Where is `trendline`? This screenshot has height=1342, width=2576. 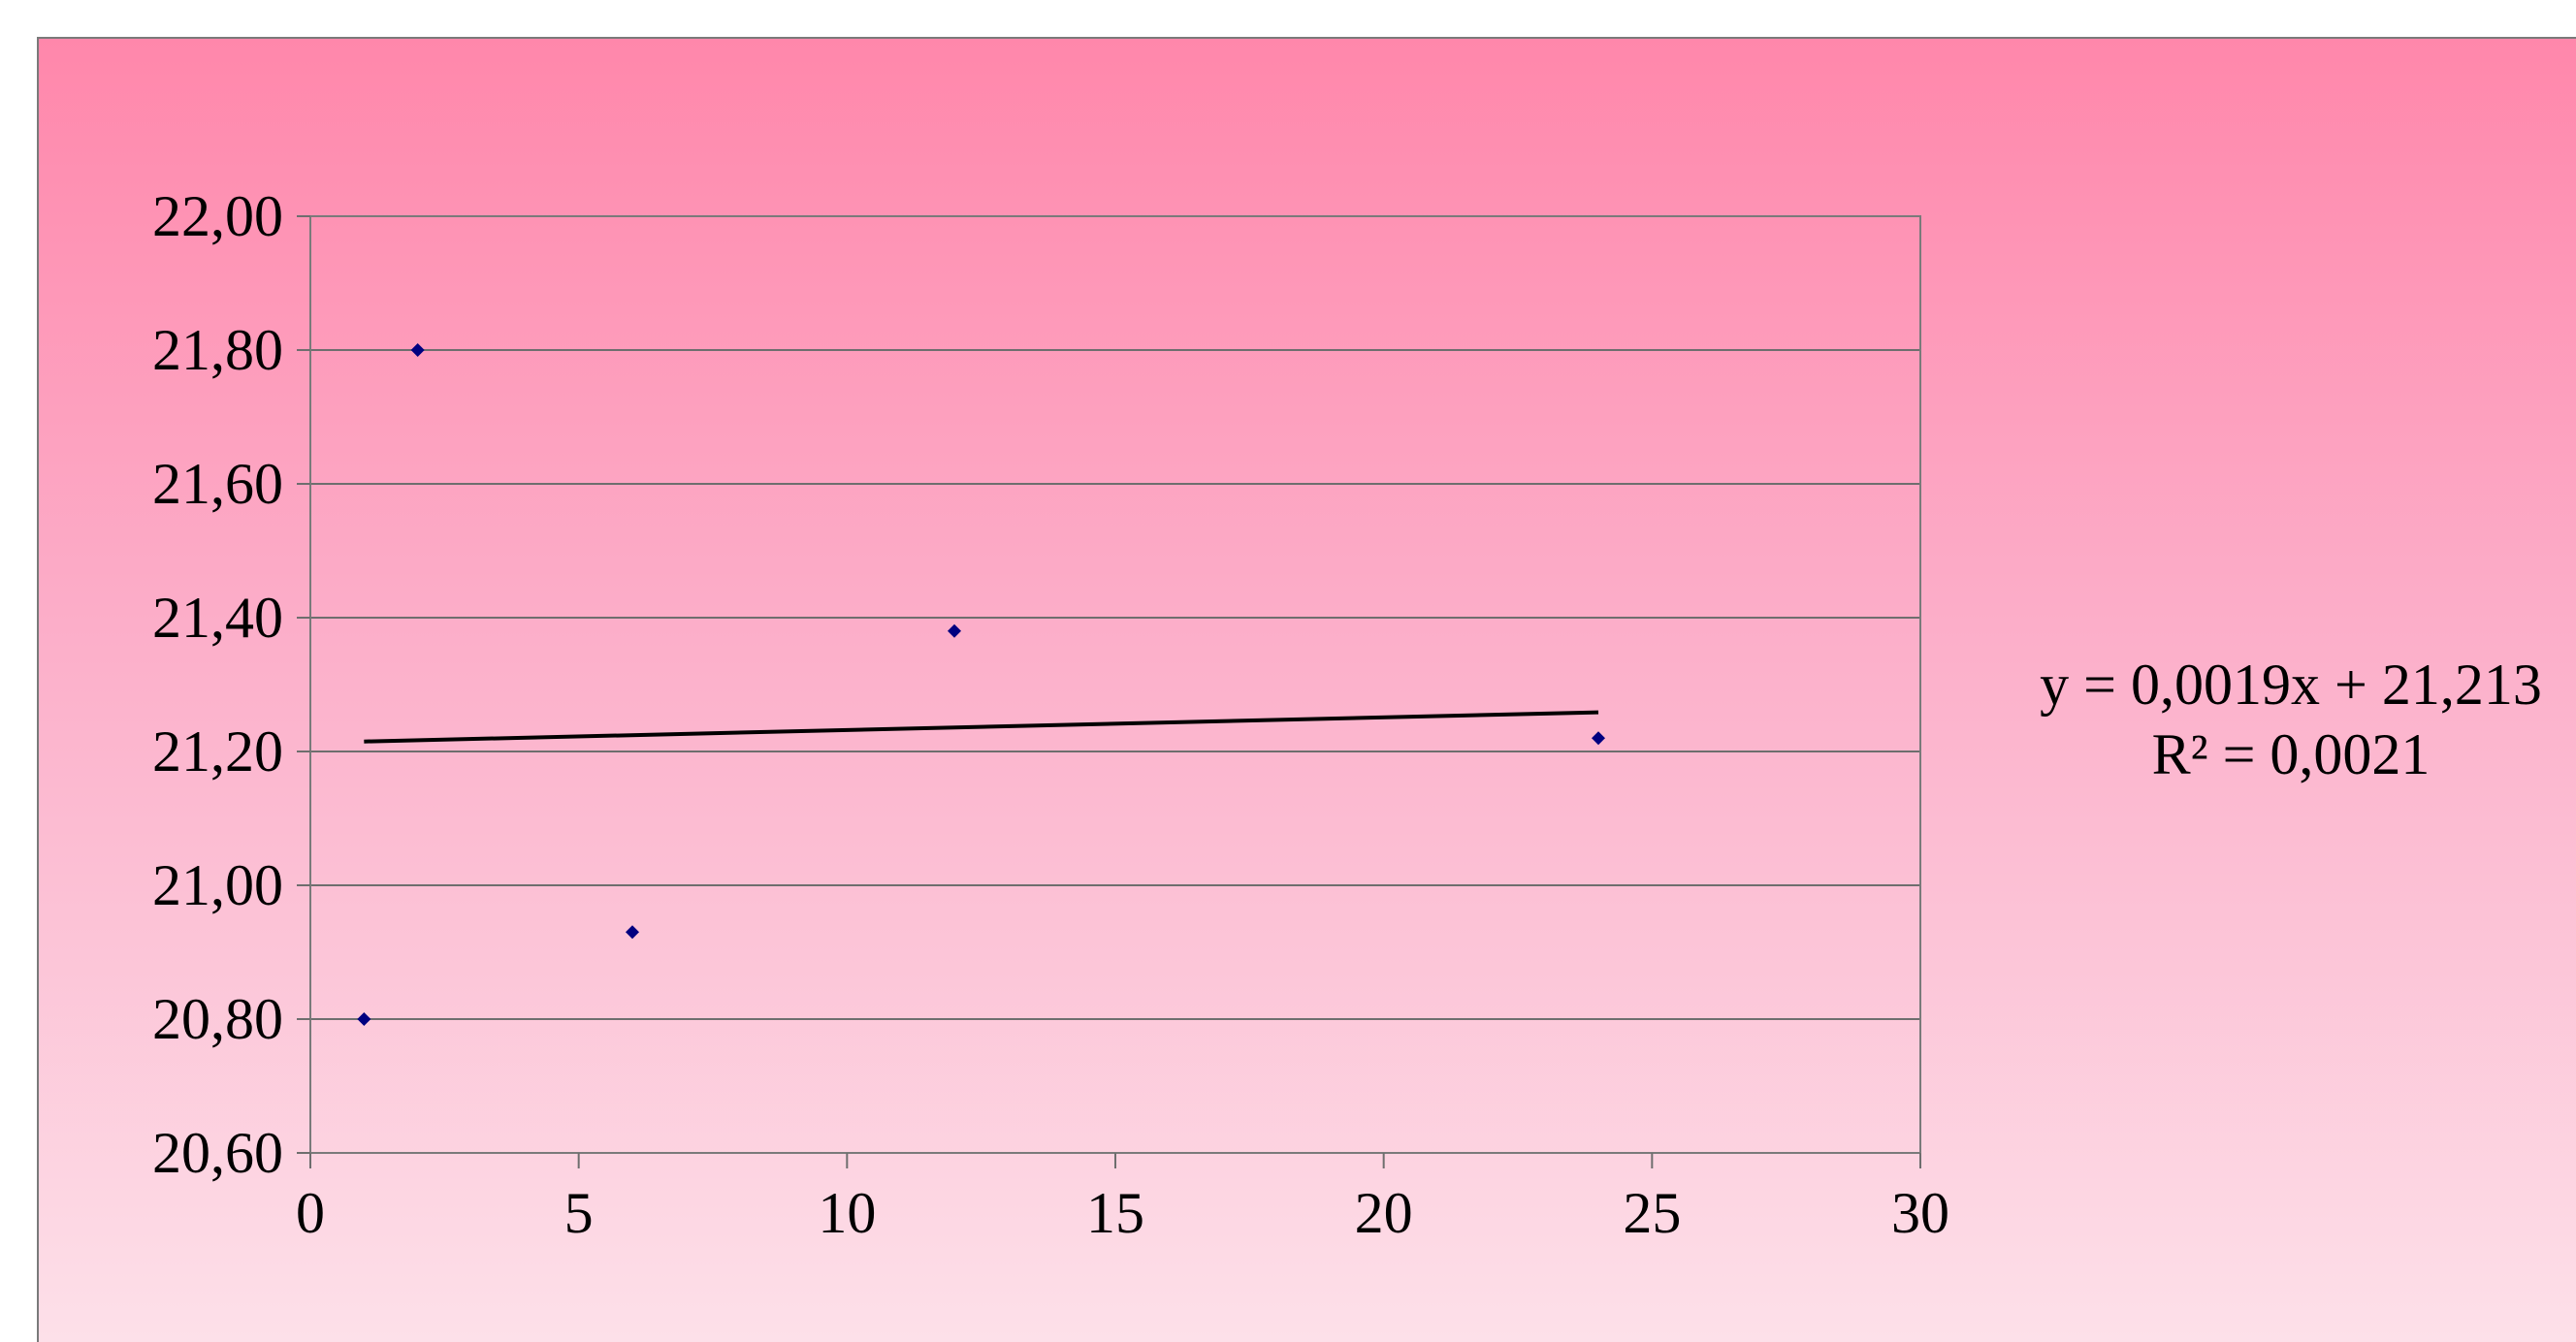
trendline is located at coordinates (981, 727).